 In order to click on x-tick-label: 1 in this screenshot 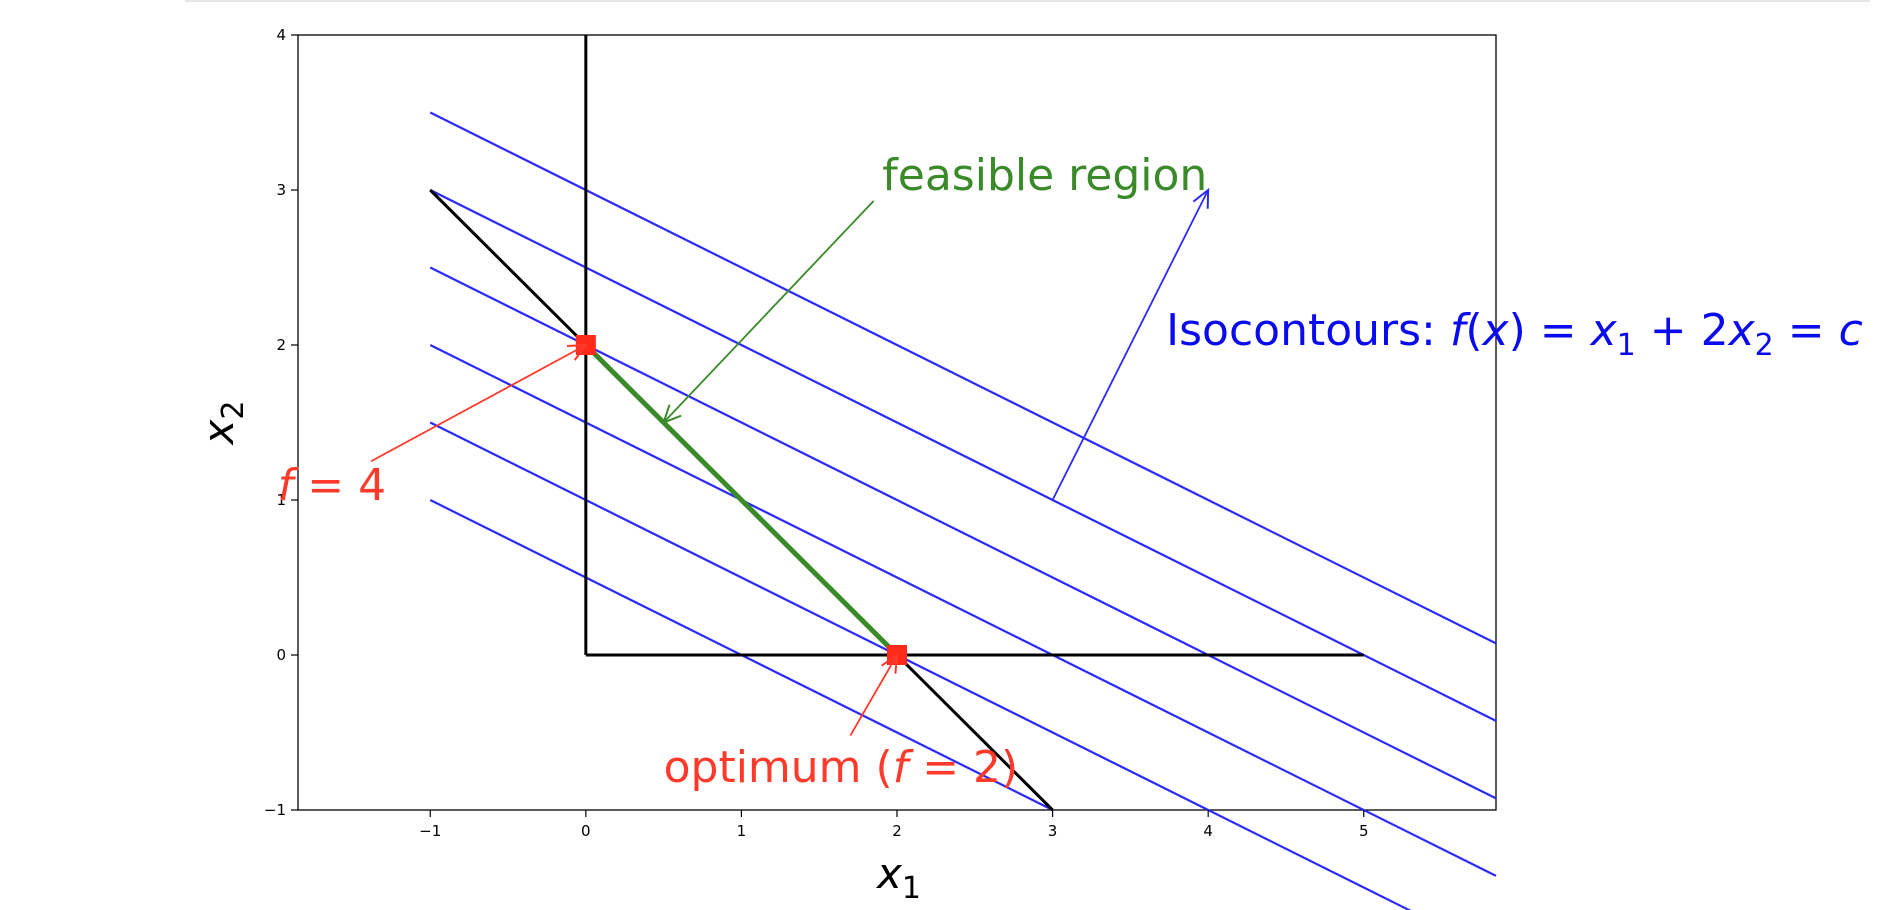, I will do `click(742, 831)`.